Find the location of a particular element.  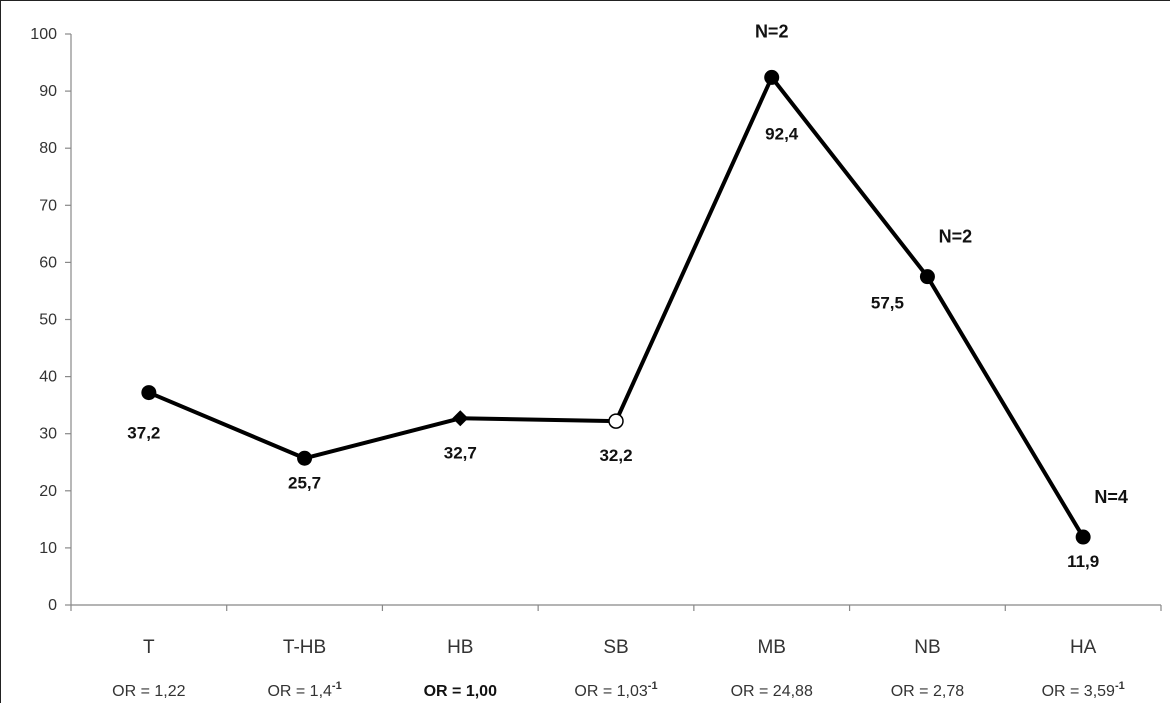

y-tick-label: 30 is located at coordinates (48, 434).